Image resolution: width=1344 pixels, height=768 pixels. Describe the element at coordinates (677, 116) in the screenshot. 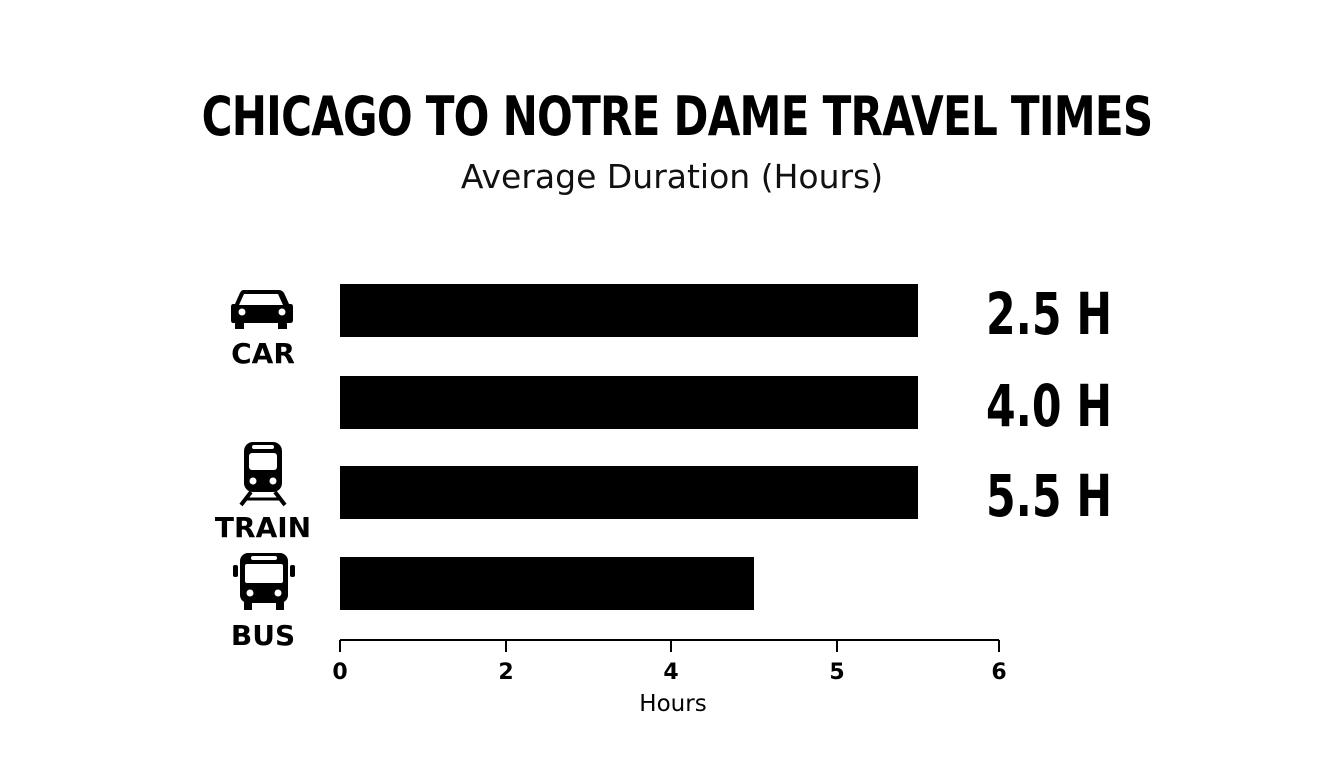

I see `chart-title: CHICAGO TO NOTRE DAME TRAVEL TIMES` at that location.